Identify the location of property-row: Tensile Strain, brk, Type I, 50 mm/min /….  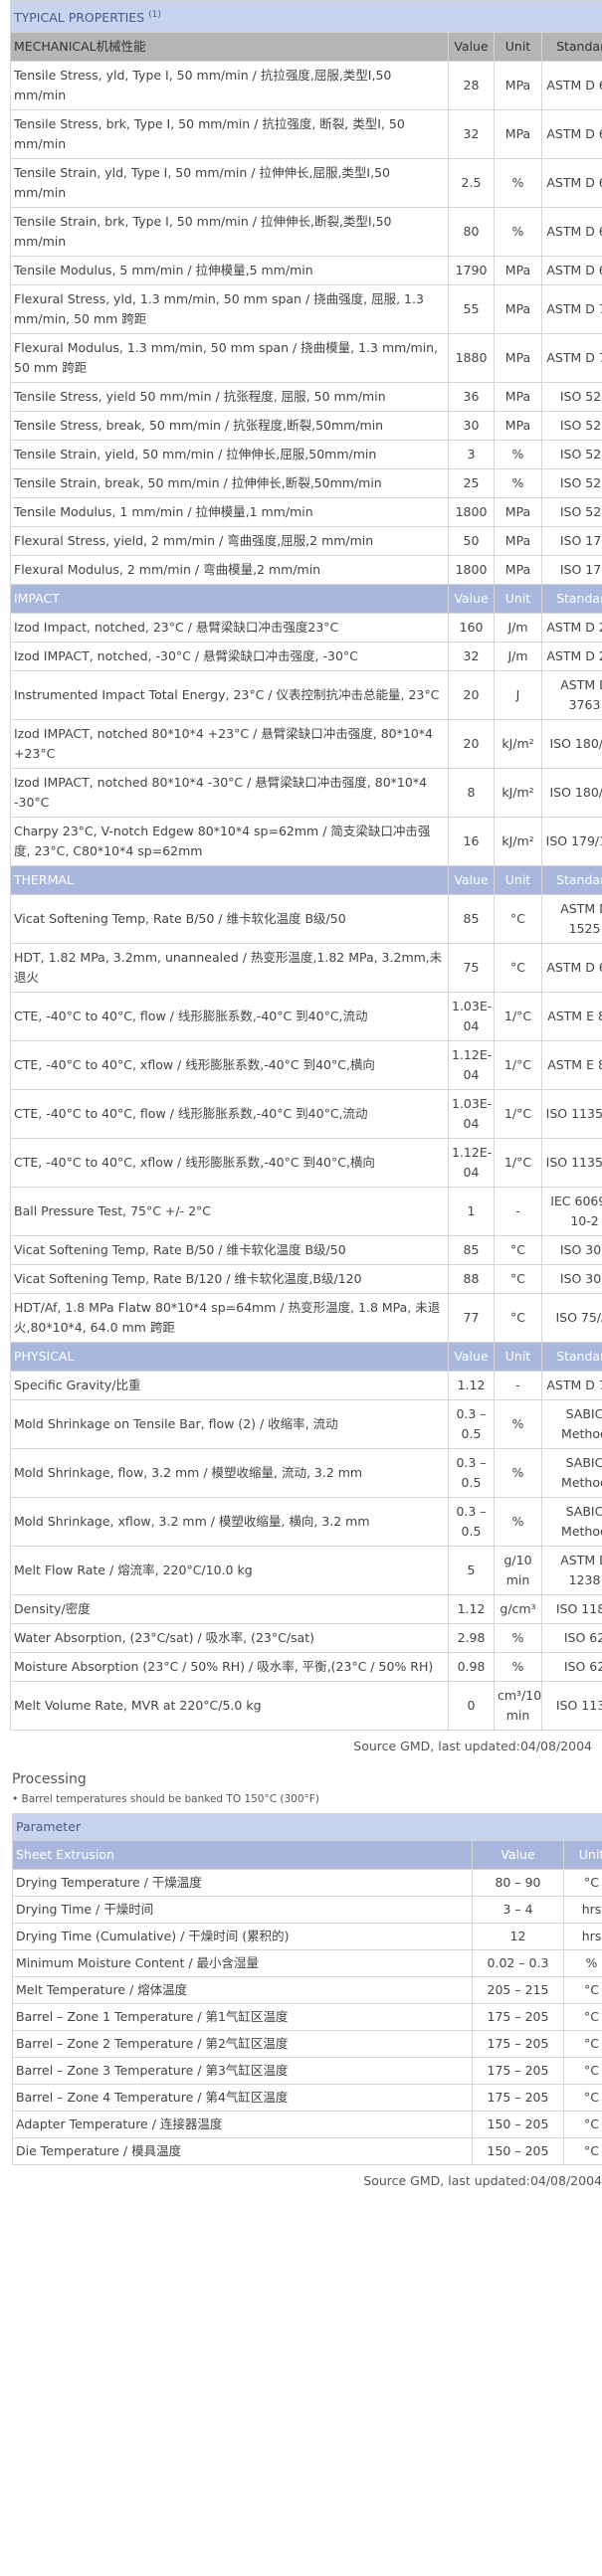
(306, 232).